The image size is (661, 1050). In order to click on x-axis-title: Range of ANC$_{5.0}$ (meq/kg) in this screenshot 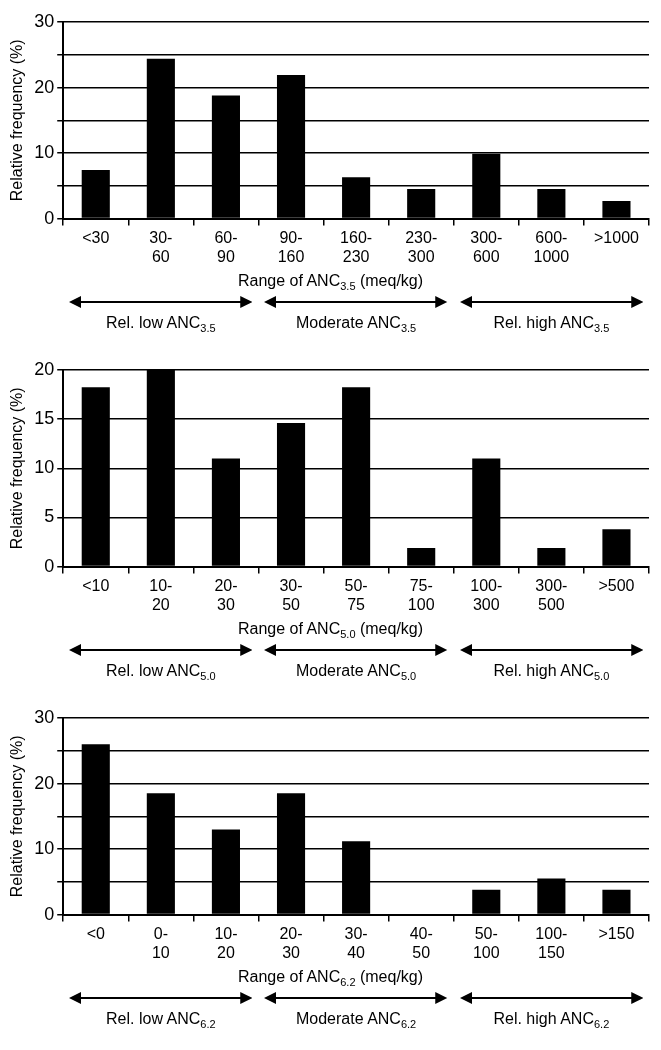, I will do `click(330, 630)`.